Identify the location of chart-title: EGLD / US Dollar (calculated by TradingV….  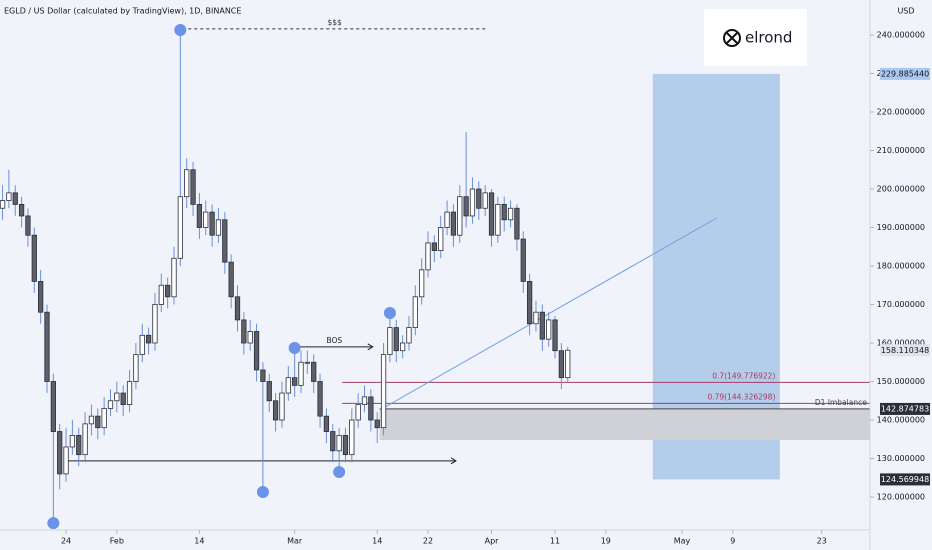
(122, 11).